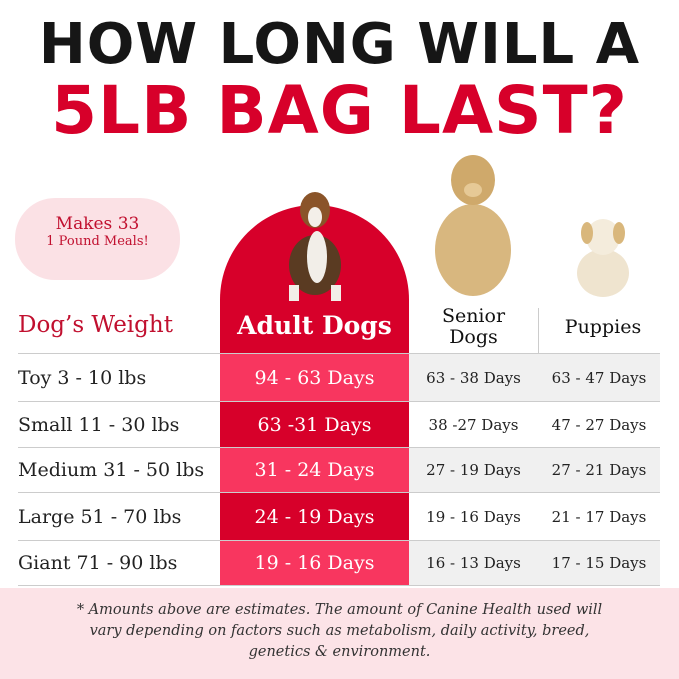 The image size is (679, 679). What do you see at coordinates (599, 516) in the screenshot?
I see `puppies-cell: 21 - 17 Days` at bounding box center [599, 516].